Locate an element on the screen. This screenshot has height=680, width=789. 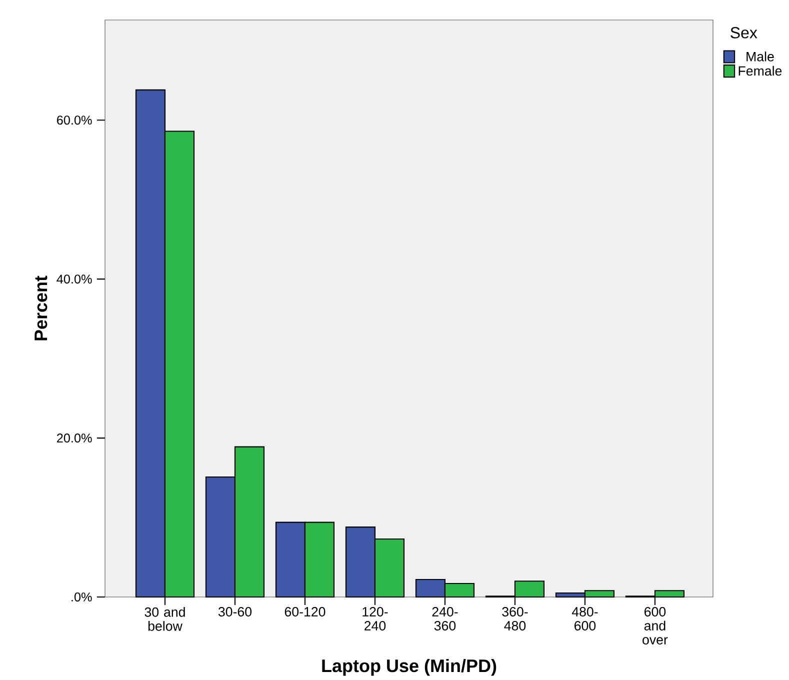
x-tick-label: 60-120 is located at coordinates (305, 611).